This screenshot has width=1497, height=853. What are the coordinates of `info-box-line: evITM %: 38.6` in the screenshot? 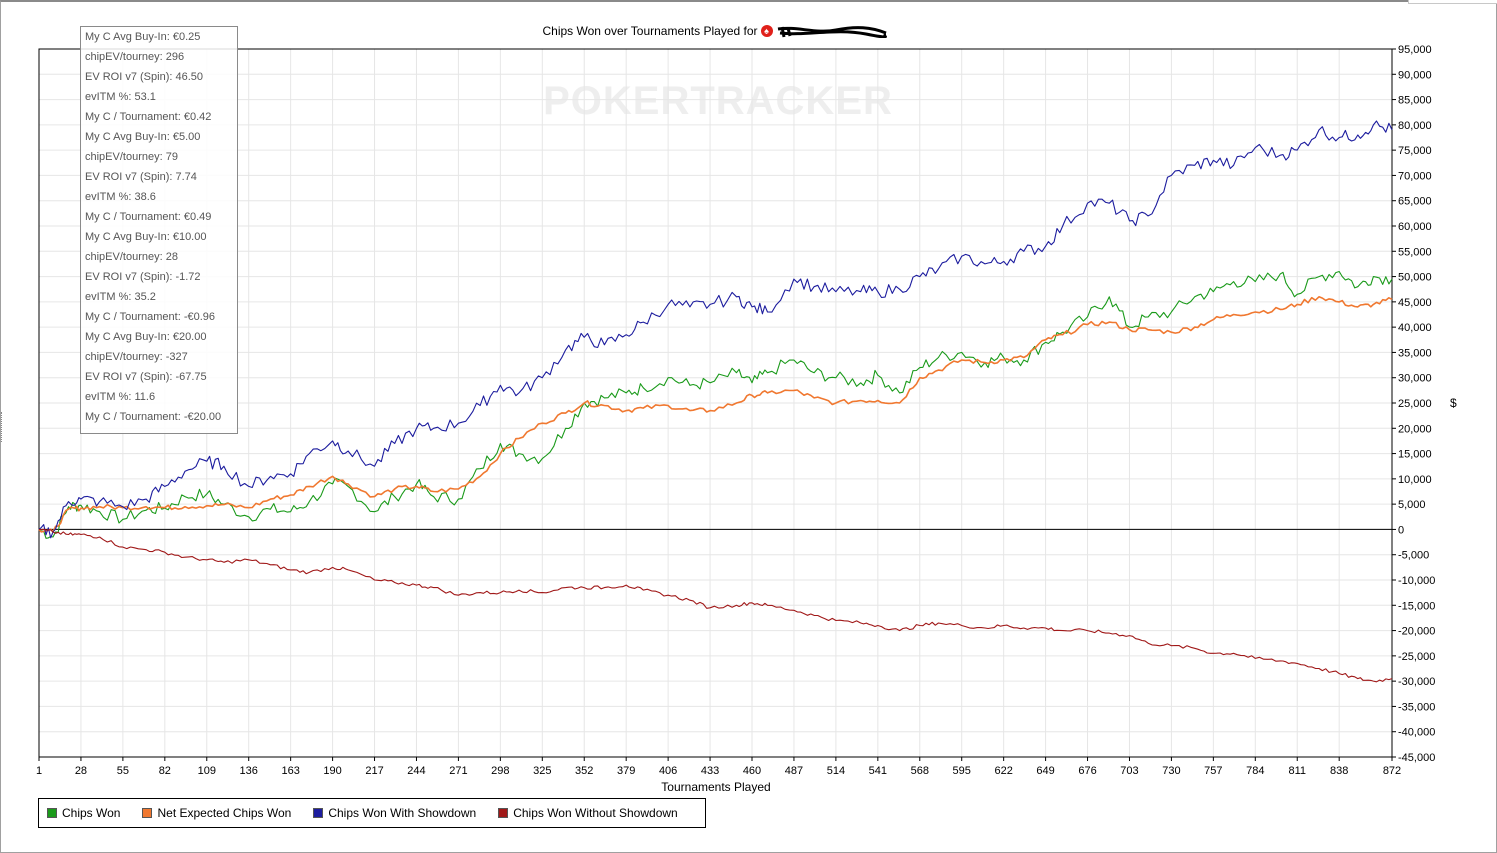 It's located at (120, 197).